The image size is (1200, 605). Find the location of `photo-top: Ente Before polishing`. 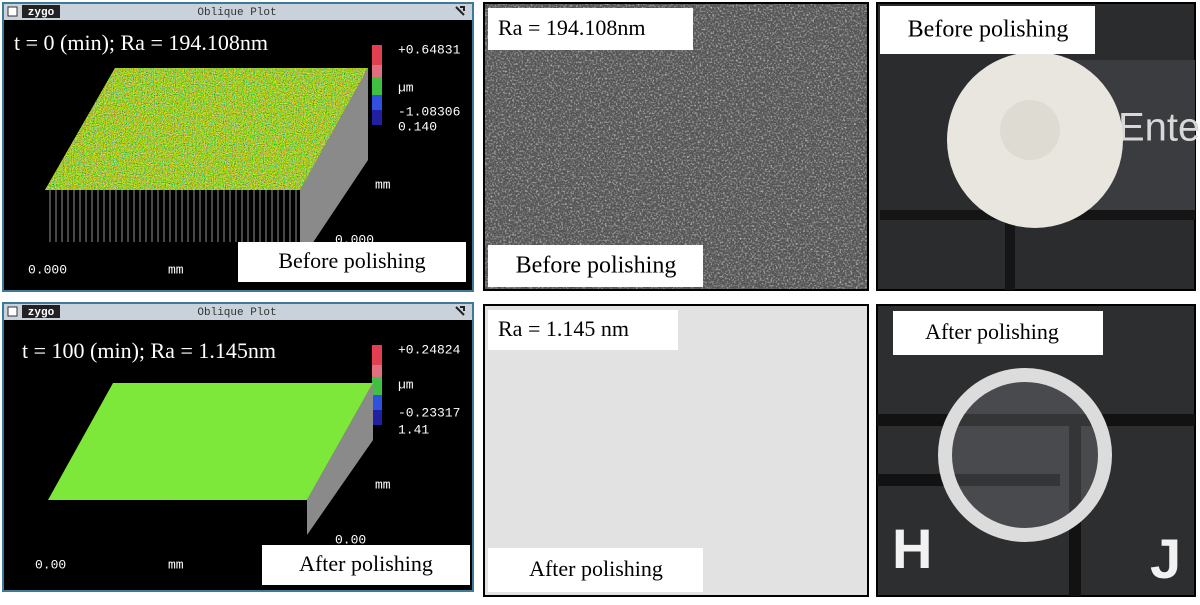

photo-top: Ente Before polishing is located at coordinates (1038, 146).